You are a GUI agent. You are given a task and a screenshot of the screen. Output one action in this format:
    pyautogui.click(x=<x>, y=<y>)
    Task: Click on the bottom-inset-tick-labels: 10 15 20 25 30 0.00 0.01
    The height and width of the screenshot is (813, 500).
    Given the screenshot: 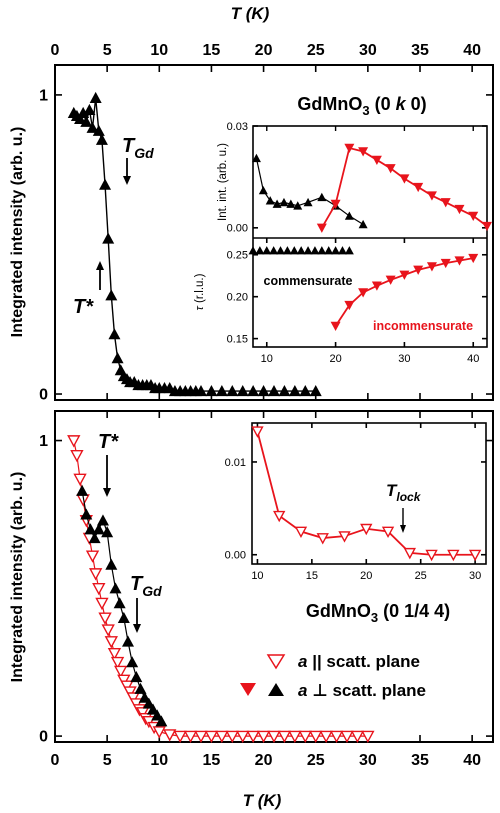 What is the action you would take?
    pyautogui.click(x=353, y=519)
    